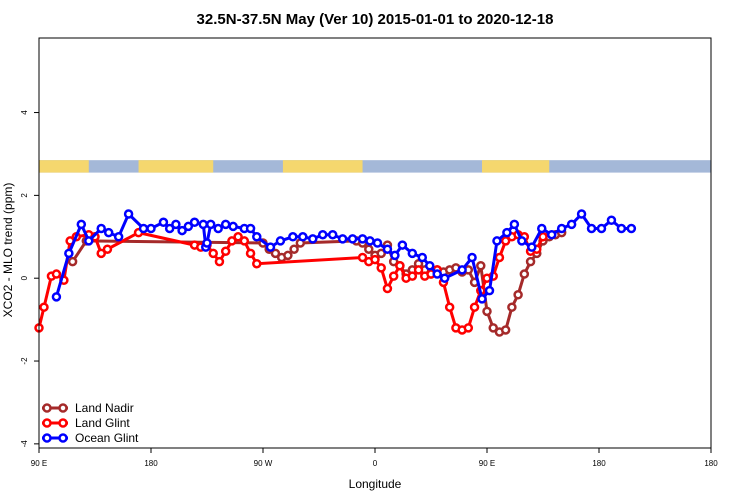  I want to click on series-ocean-glint, so click(344, 256).